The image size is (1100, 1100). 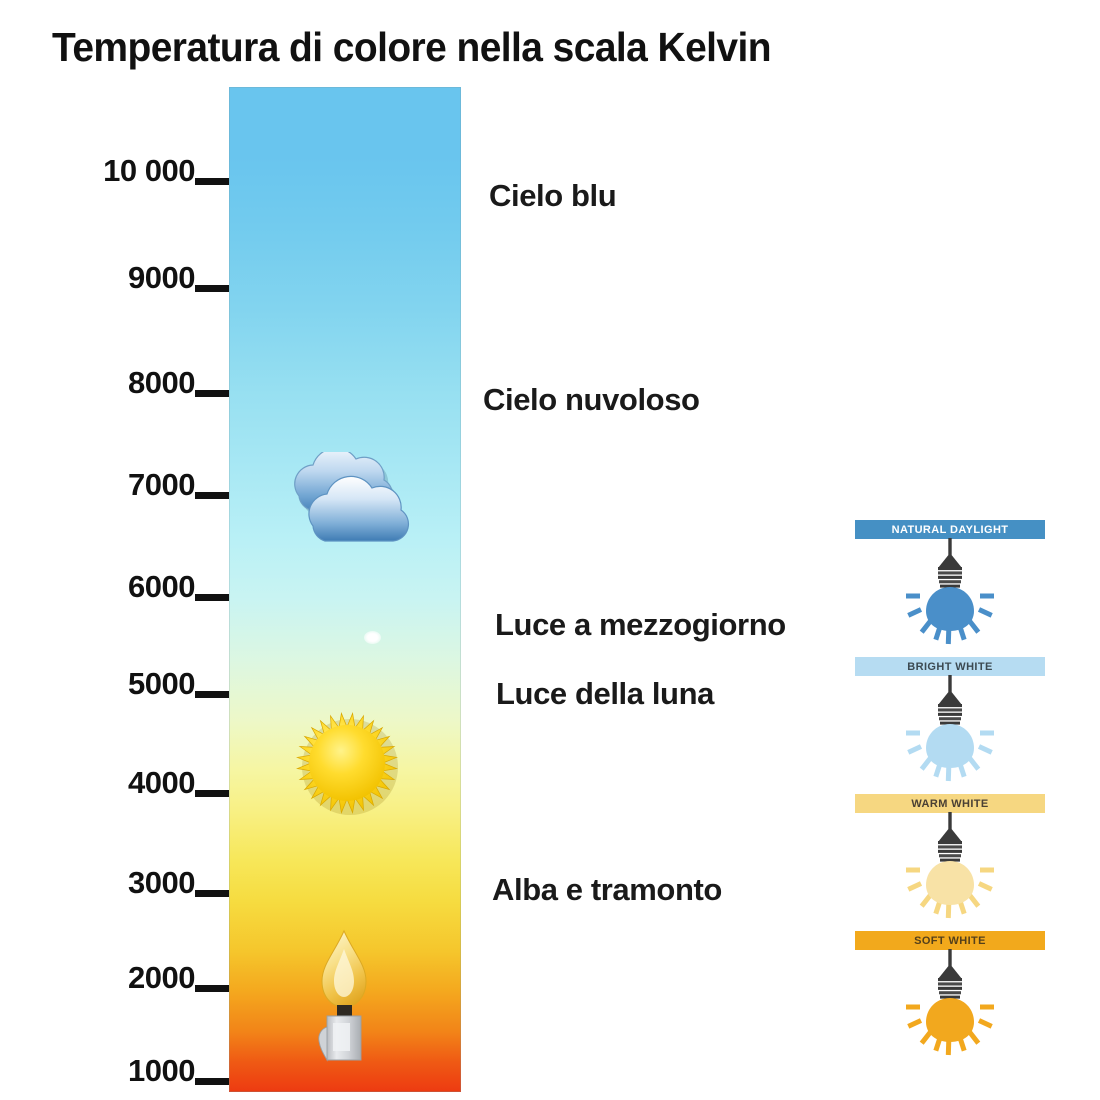 What do you see at coordinates (591, 399) in the screenshot?
I see `description-label: Cielo nuvoloso` at bounding box center [591, 399].